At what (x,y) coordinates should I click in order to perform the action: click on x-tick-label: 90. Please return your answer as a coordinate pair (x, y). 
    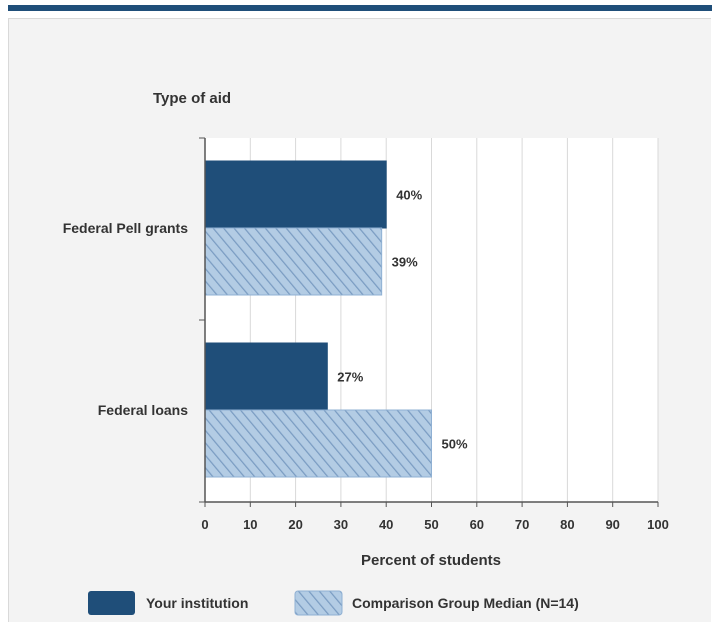
    Looking at the image, I should click on (612, 524).